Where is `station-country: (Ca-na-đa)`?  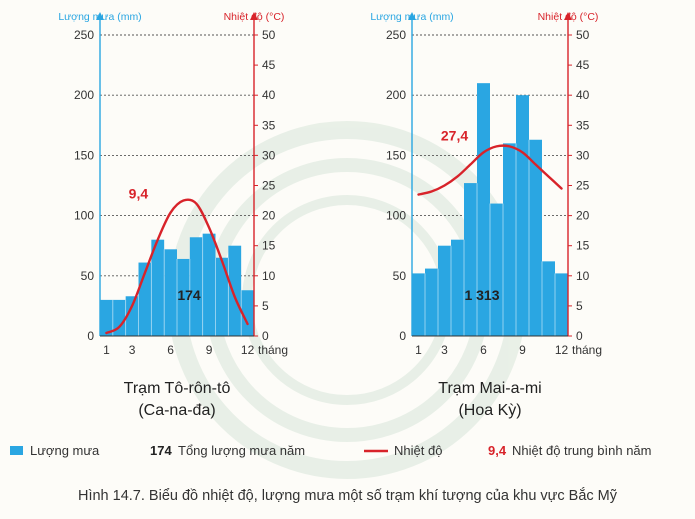 station-country: (Ca-na-đa) is located at coordinates (176, 410).